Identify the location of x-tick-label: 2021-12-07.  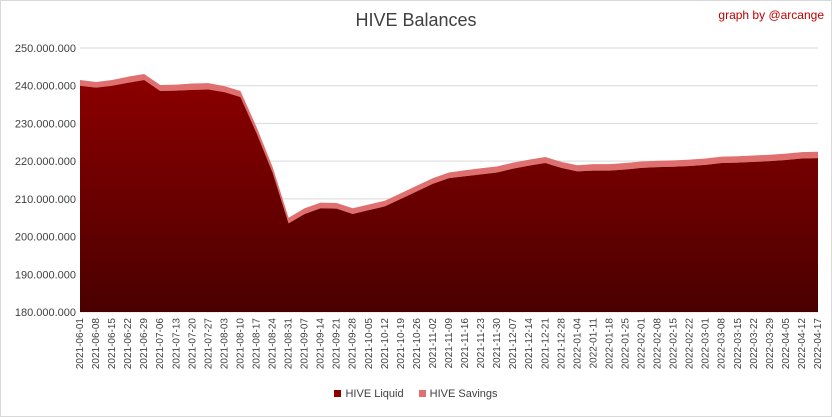
(513, 344).